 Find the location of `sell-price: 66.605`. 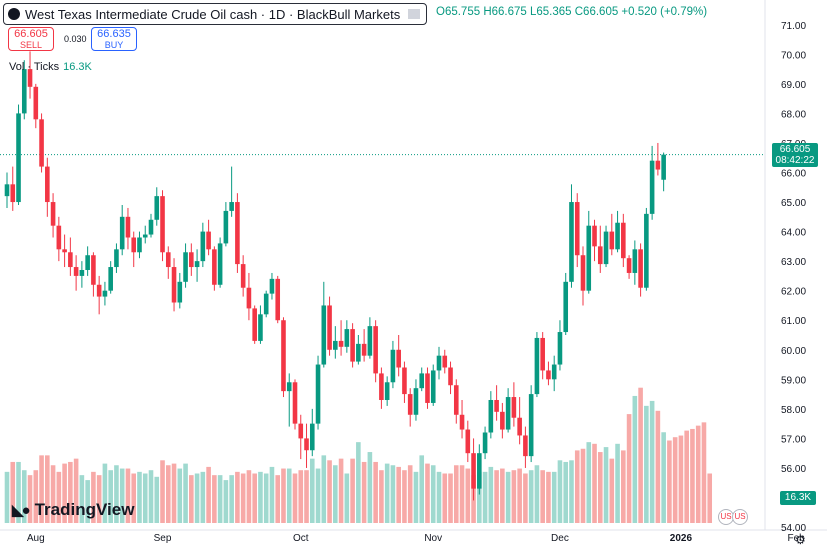

sell-price: 66.605 is located at coordinates (31, 34).